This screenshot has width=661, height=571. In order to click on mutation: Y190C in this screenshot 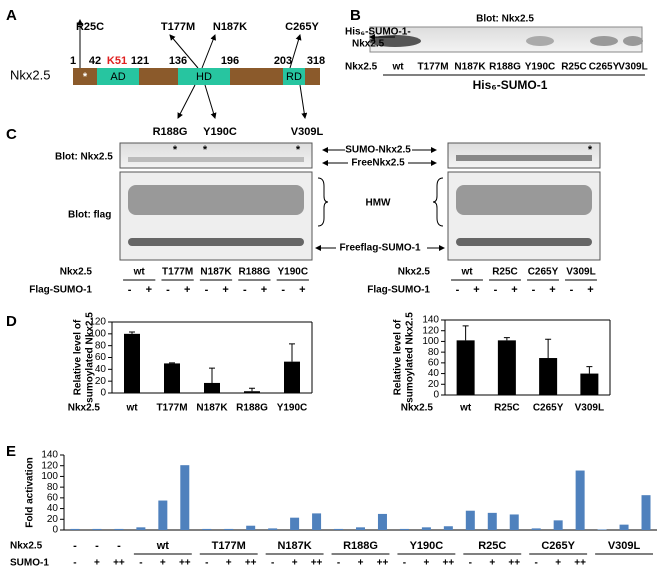, I will do `click(220, 132)`.